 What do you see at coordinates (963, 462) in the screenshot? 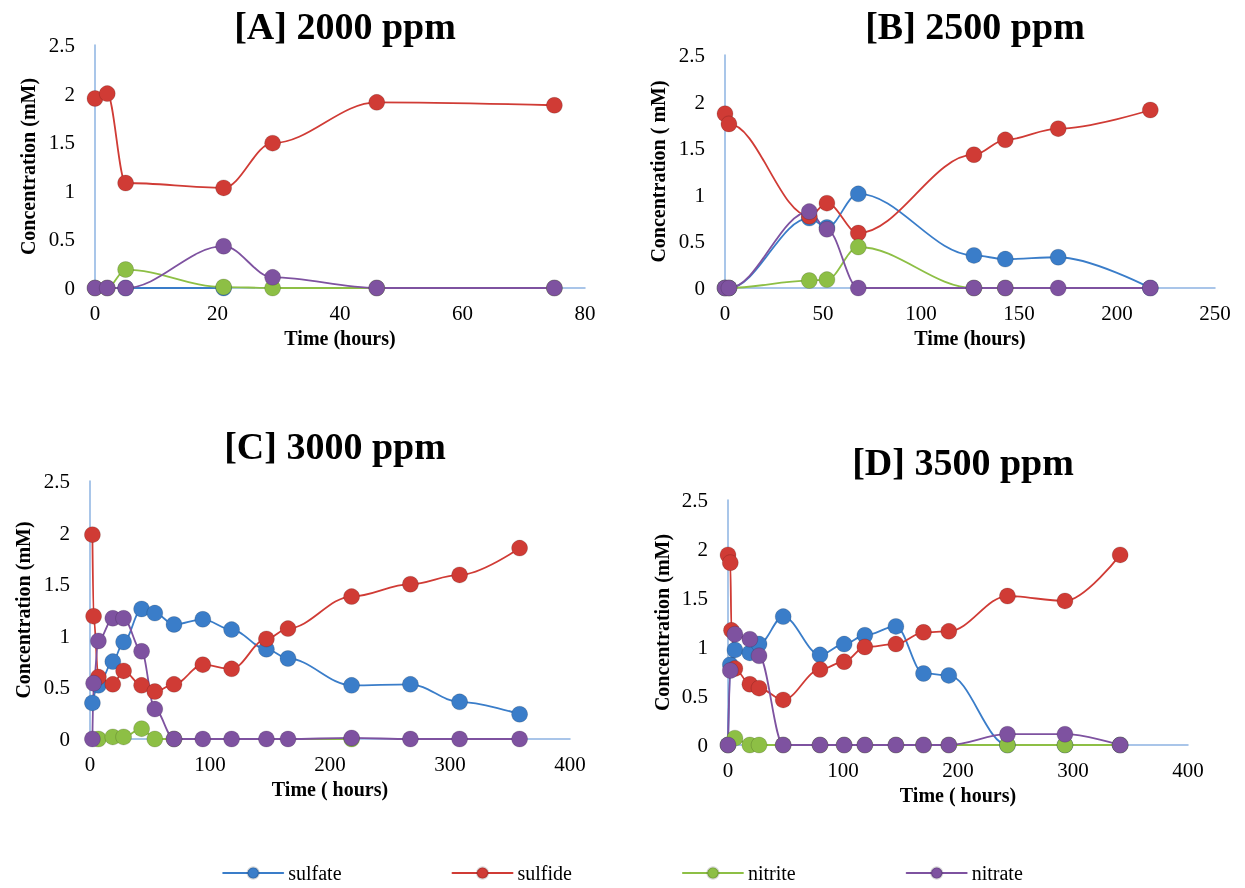
I see `chart-title: [D] 3500 ppm` at bounding box center [963, 462].